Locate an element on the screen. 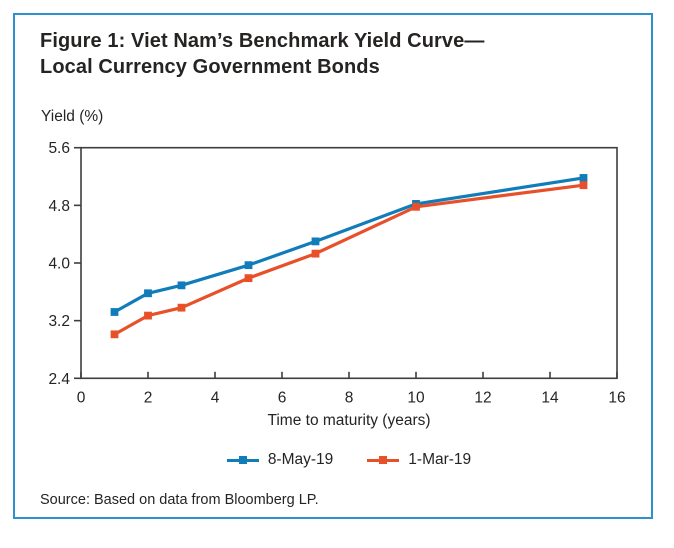 The image size is (674, 548). legend: 8-May-19 1-Mar-19 is located at coordinates (349, 460).